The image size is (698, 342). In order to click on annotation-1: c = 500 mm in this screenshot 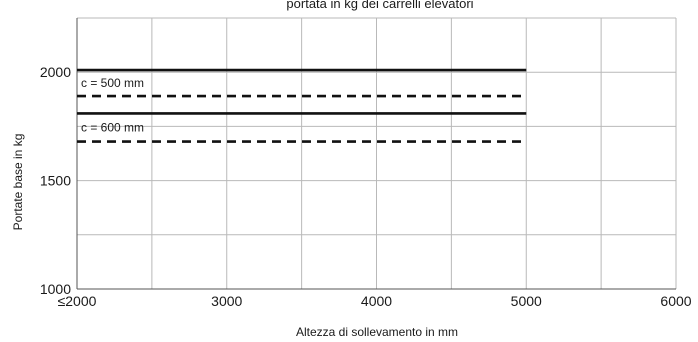, I will do `click(112, 83)`.